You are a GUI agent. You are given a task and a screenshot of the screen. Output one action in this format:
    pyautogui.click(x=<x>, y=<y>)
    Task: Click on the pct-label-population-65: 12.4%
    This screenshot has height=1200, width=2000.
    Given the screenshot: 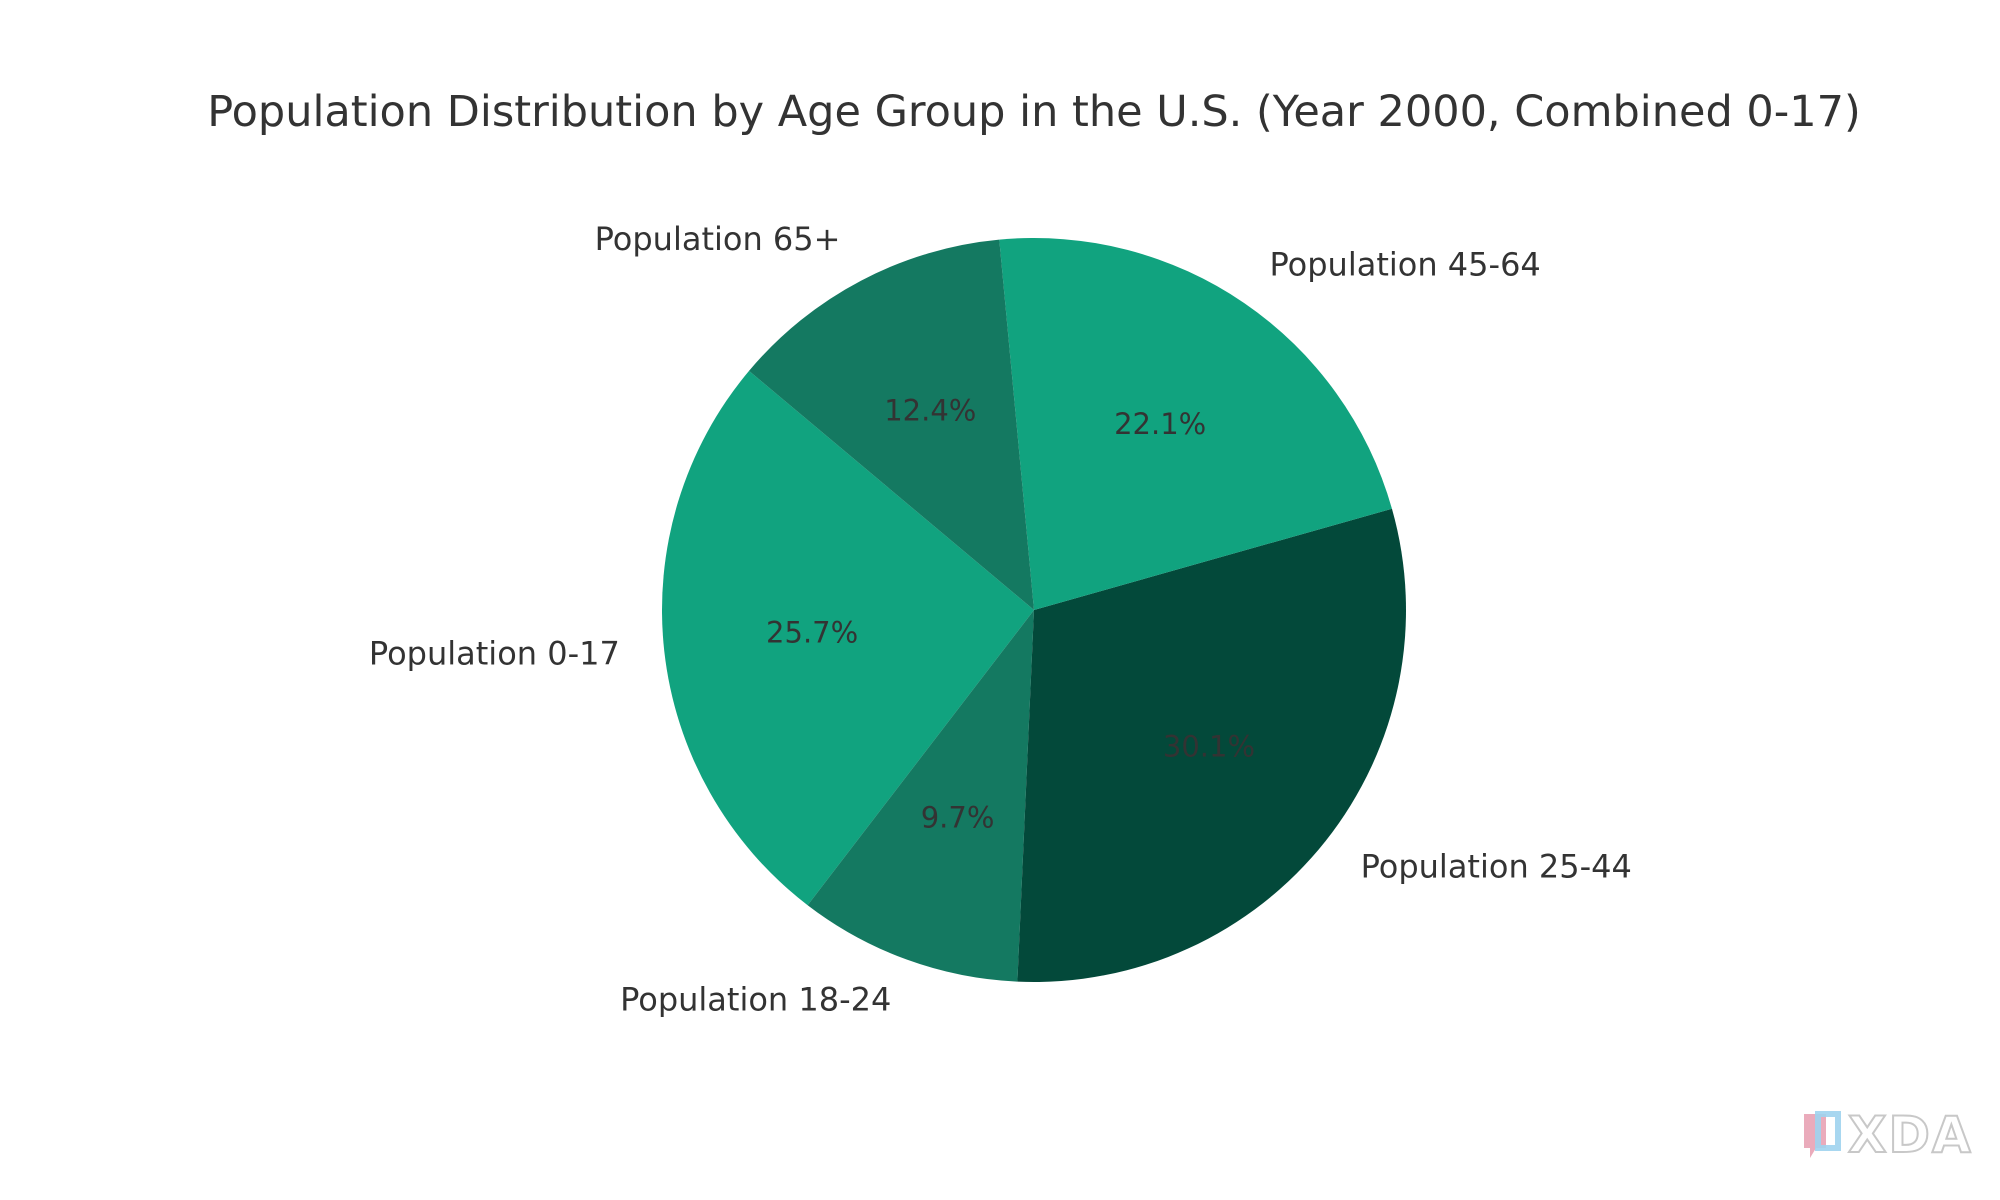 What is the action you would take?
    pyautogui.click(x=930, y=410)
    